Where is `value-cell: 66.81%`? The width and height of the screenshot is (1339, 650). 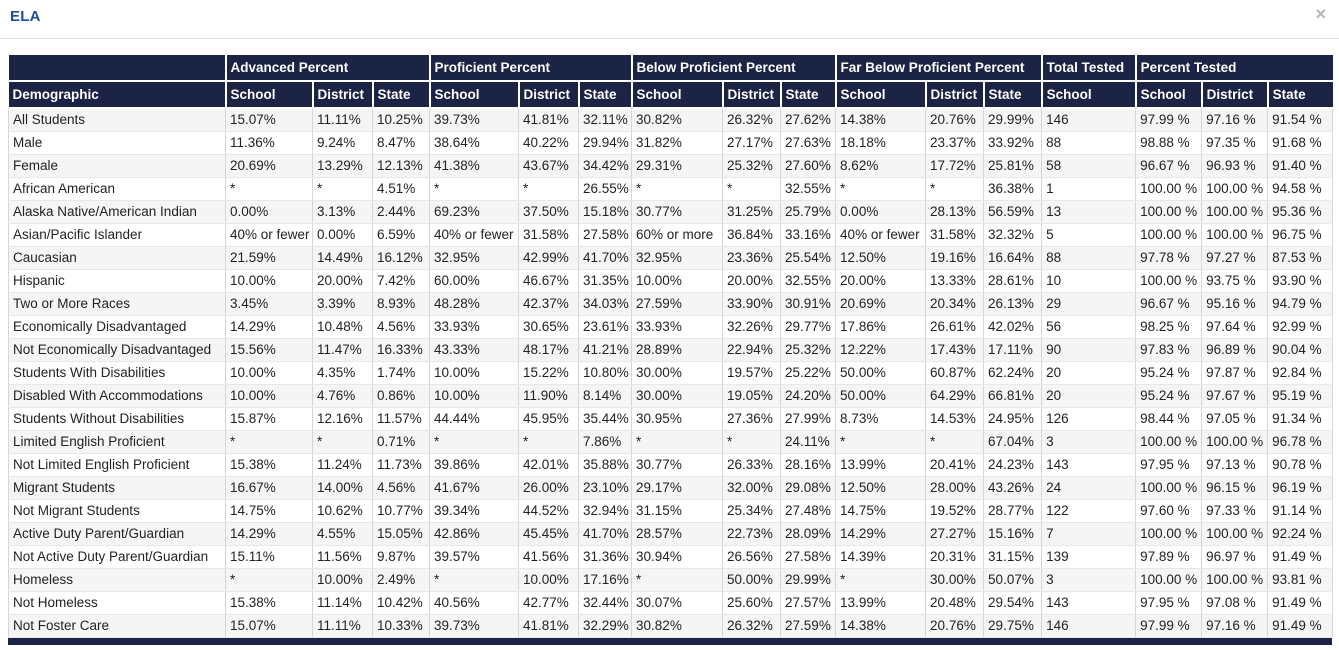 value-cell: 66.81% is located at coordinates (1013, 396).